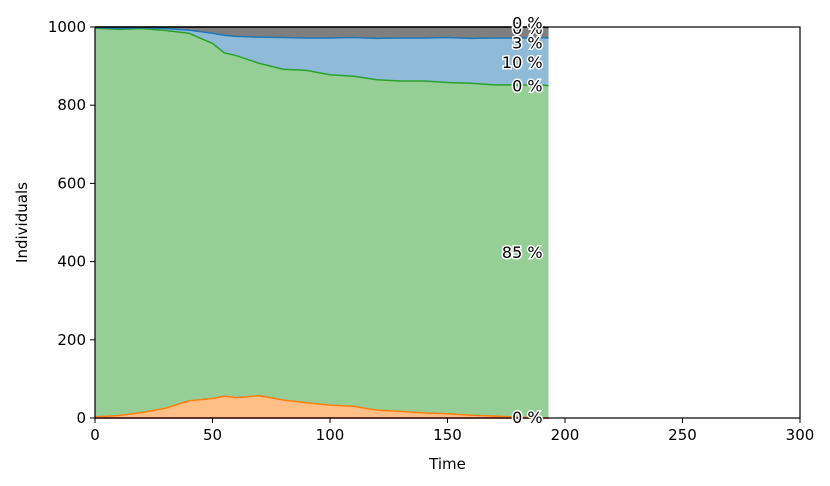 Image resolution: width=830 pixels, height=486 pixels. I want to click on x-tick-label: 250, so click(682, 435).